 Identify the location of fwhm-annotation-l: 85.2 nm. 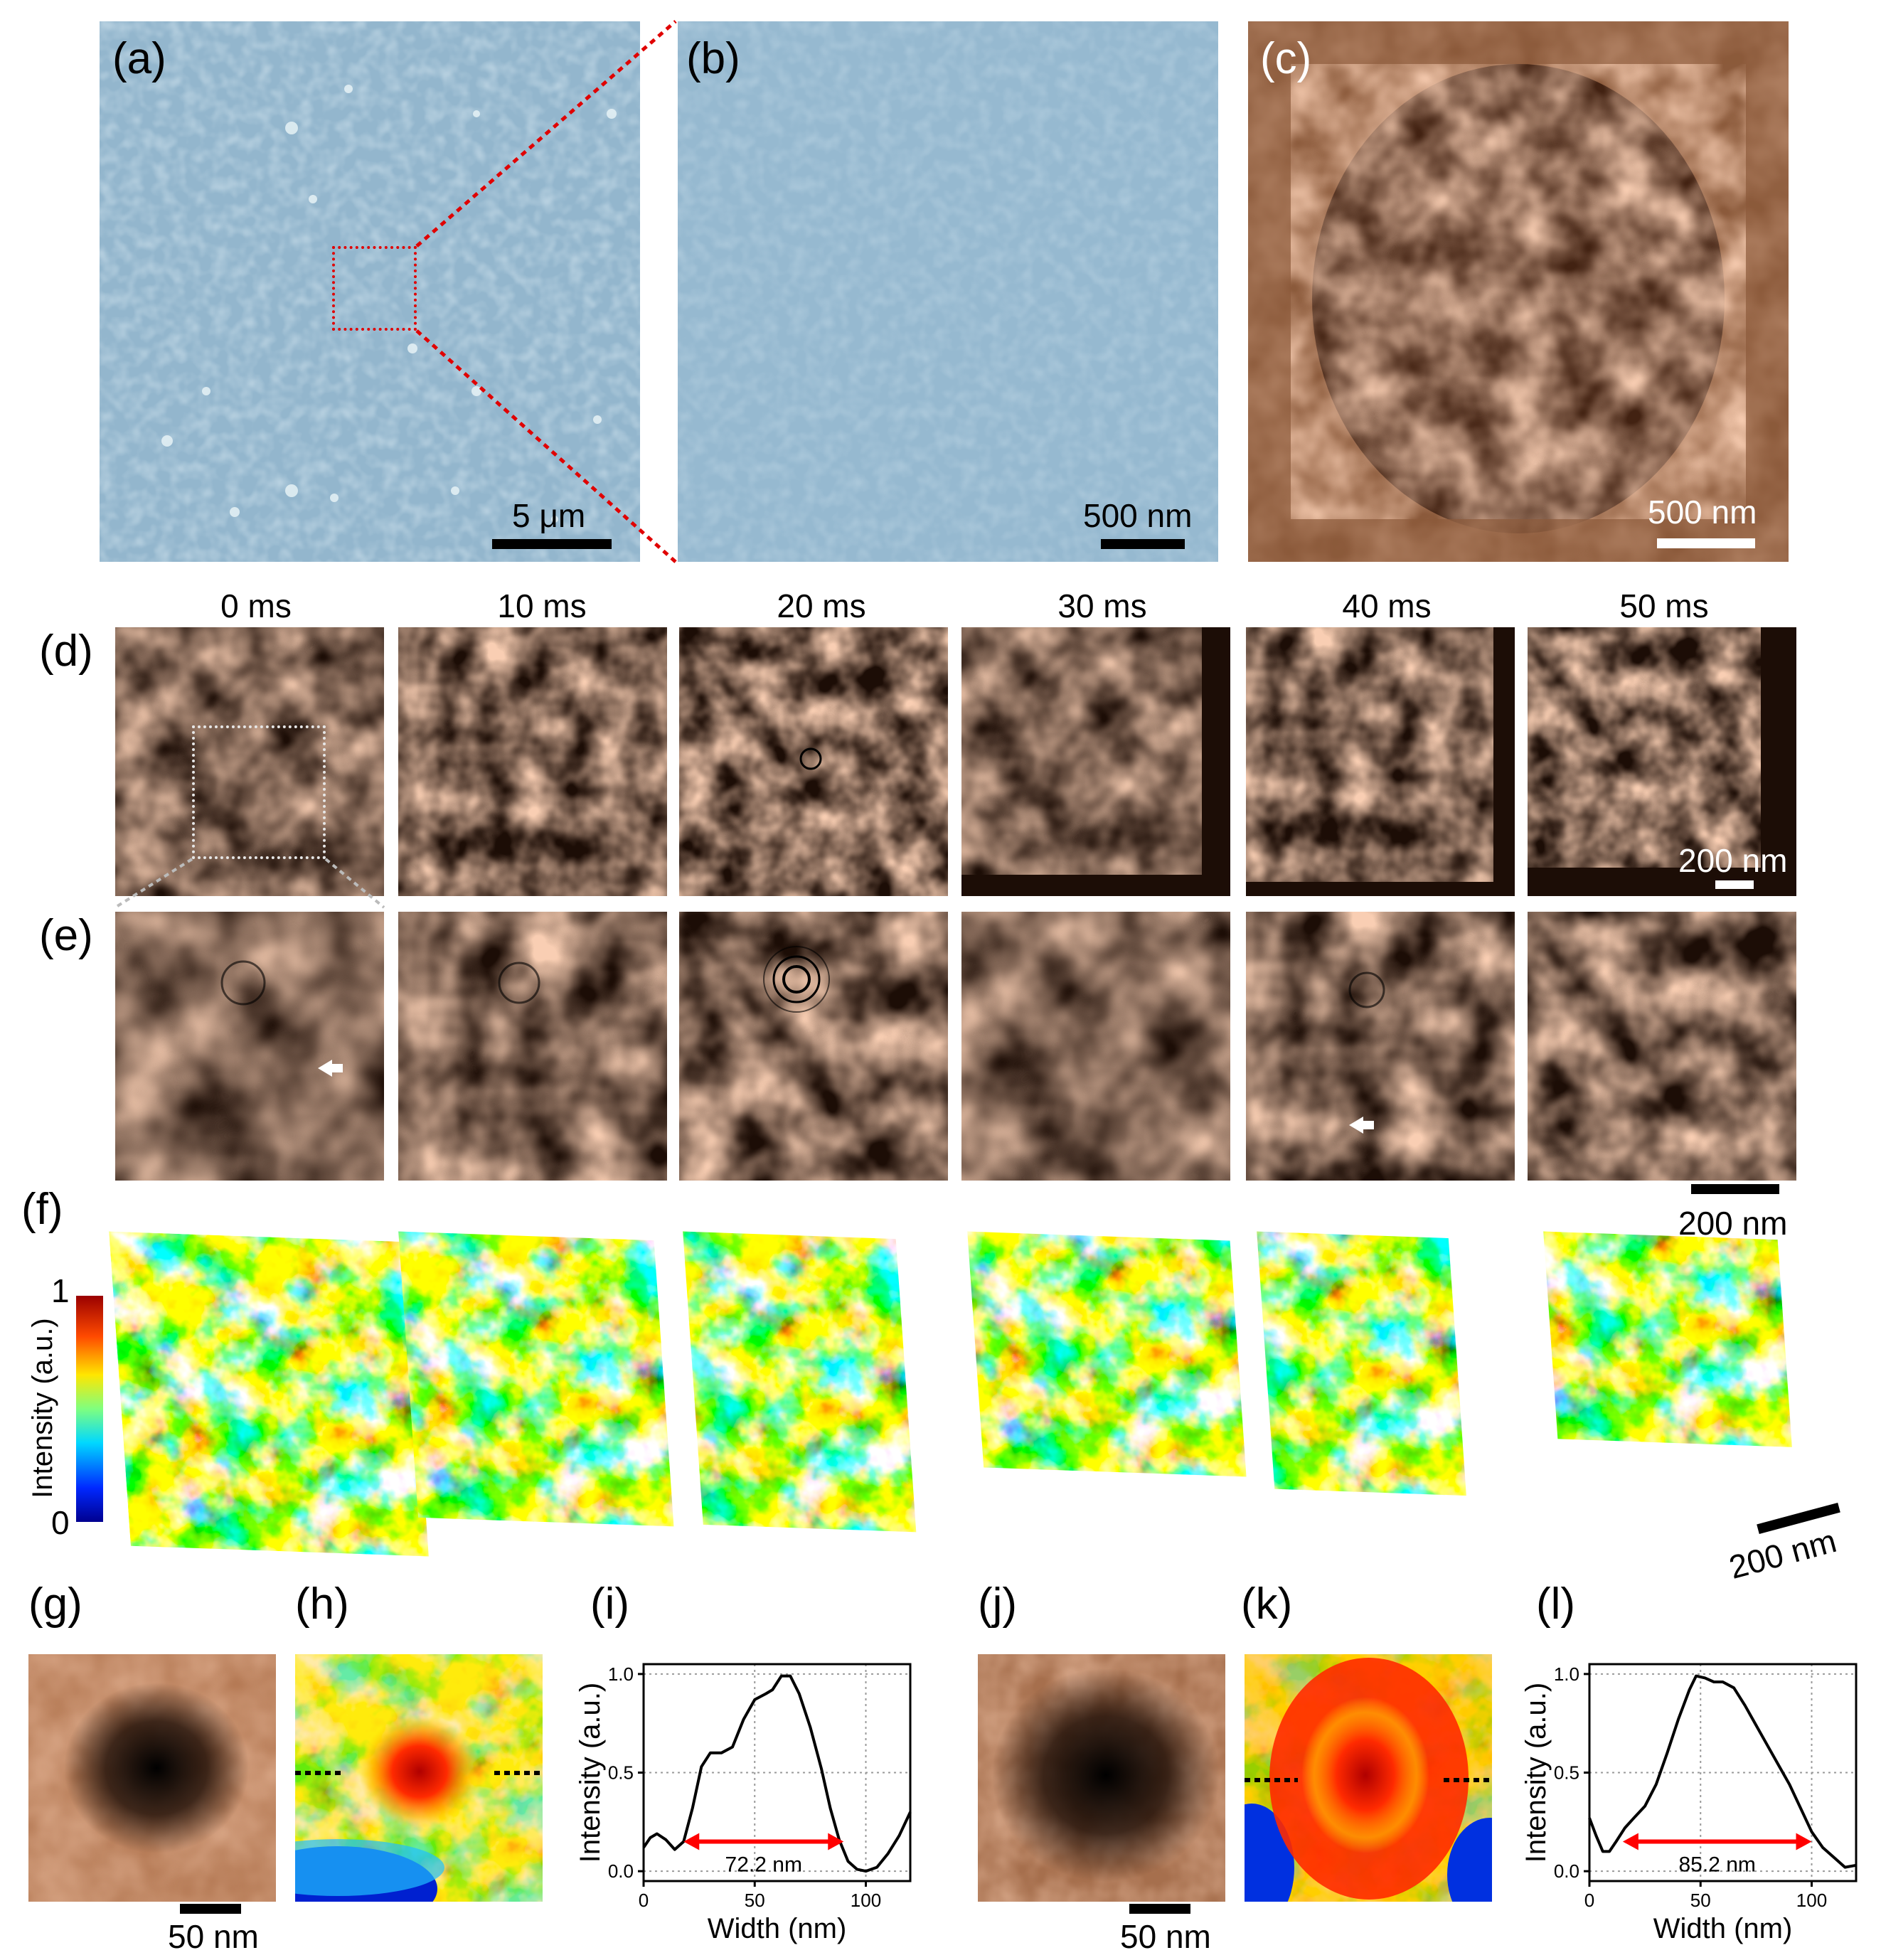
(1716, 1865).